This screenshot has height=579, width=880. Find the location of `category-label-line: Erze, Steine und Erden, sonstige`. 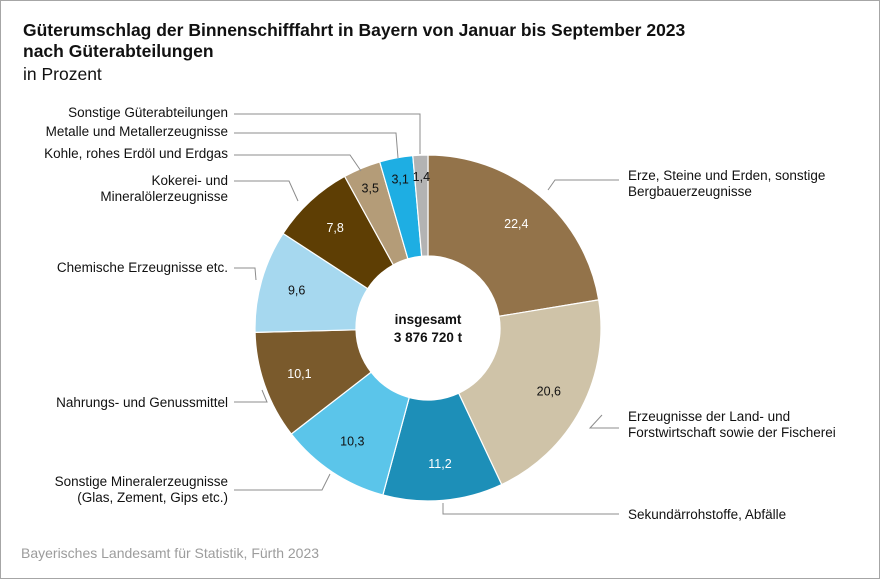

category-label-line: Erze, Steine und Erden, sonstige is located at coordinates (726, 175).